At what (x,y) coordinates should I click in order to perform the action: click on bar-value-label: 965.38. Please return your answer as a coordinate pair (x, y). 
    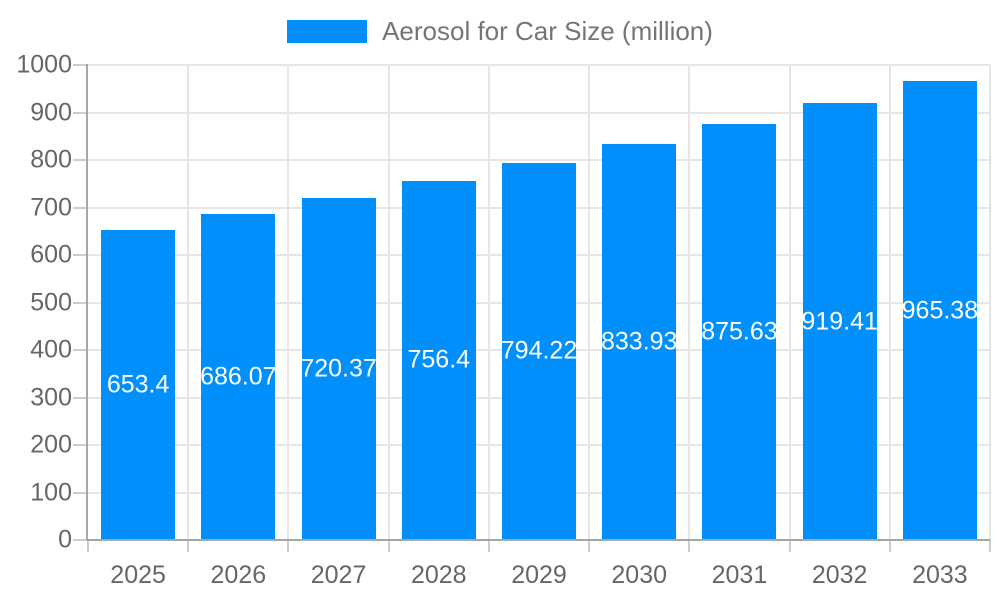
    Looking at the image, I should click on (940, 310).